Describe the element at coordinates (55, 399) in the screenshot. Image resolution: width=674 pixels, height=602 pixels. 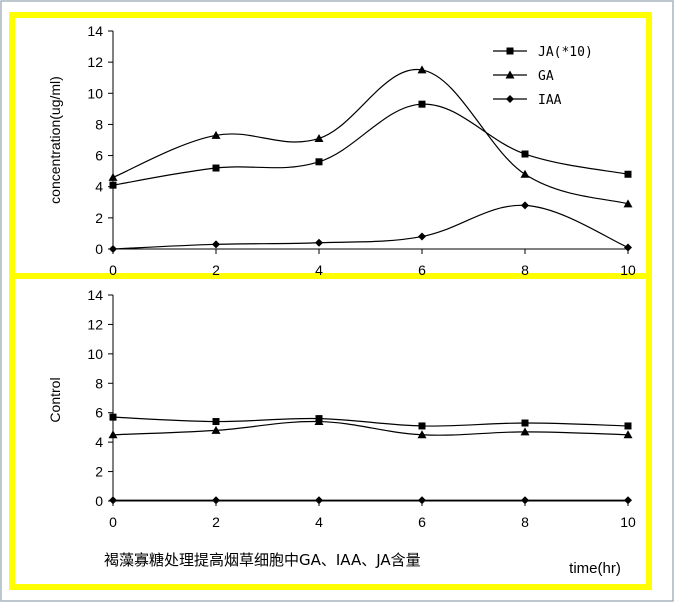
I see `y-axis-label: Control` at that location.